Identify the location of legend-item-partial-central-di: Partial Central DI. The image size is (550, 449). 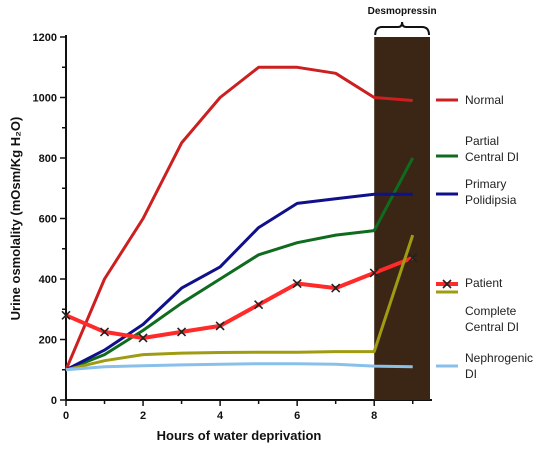
(477, 149).